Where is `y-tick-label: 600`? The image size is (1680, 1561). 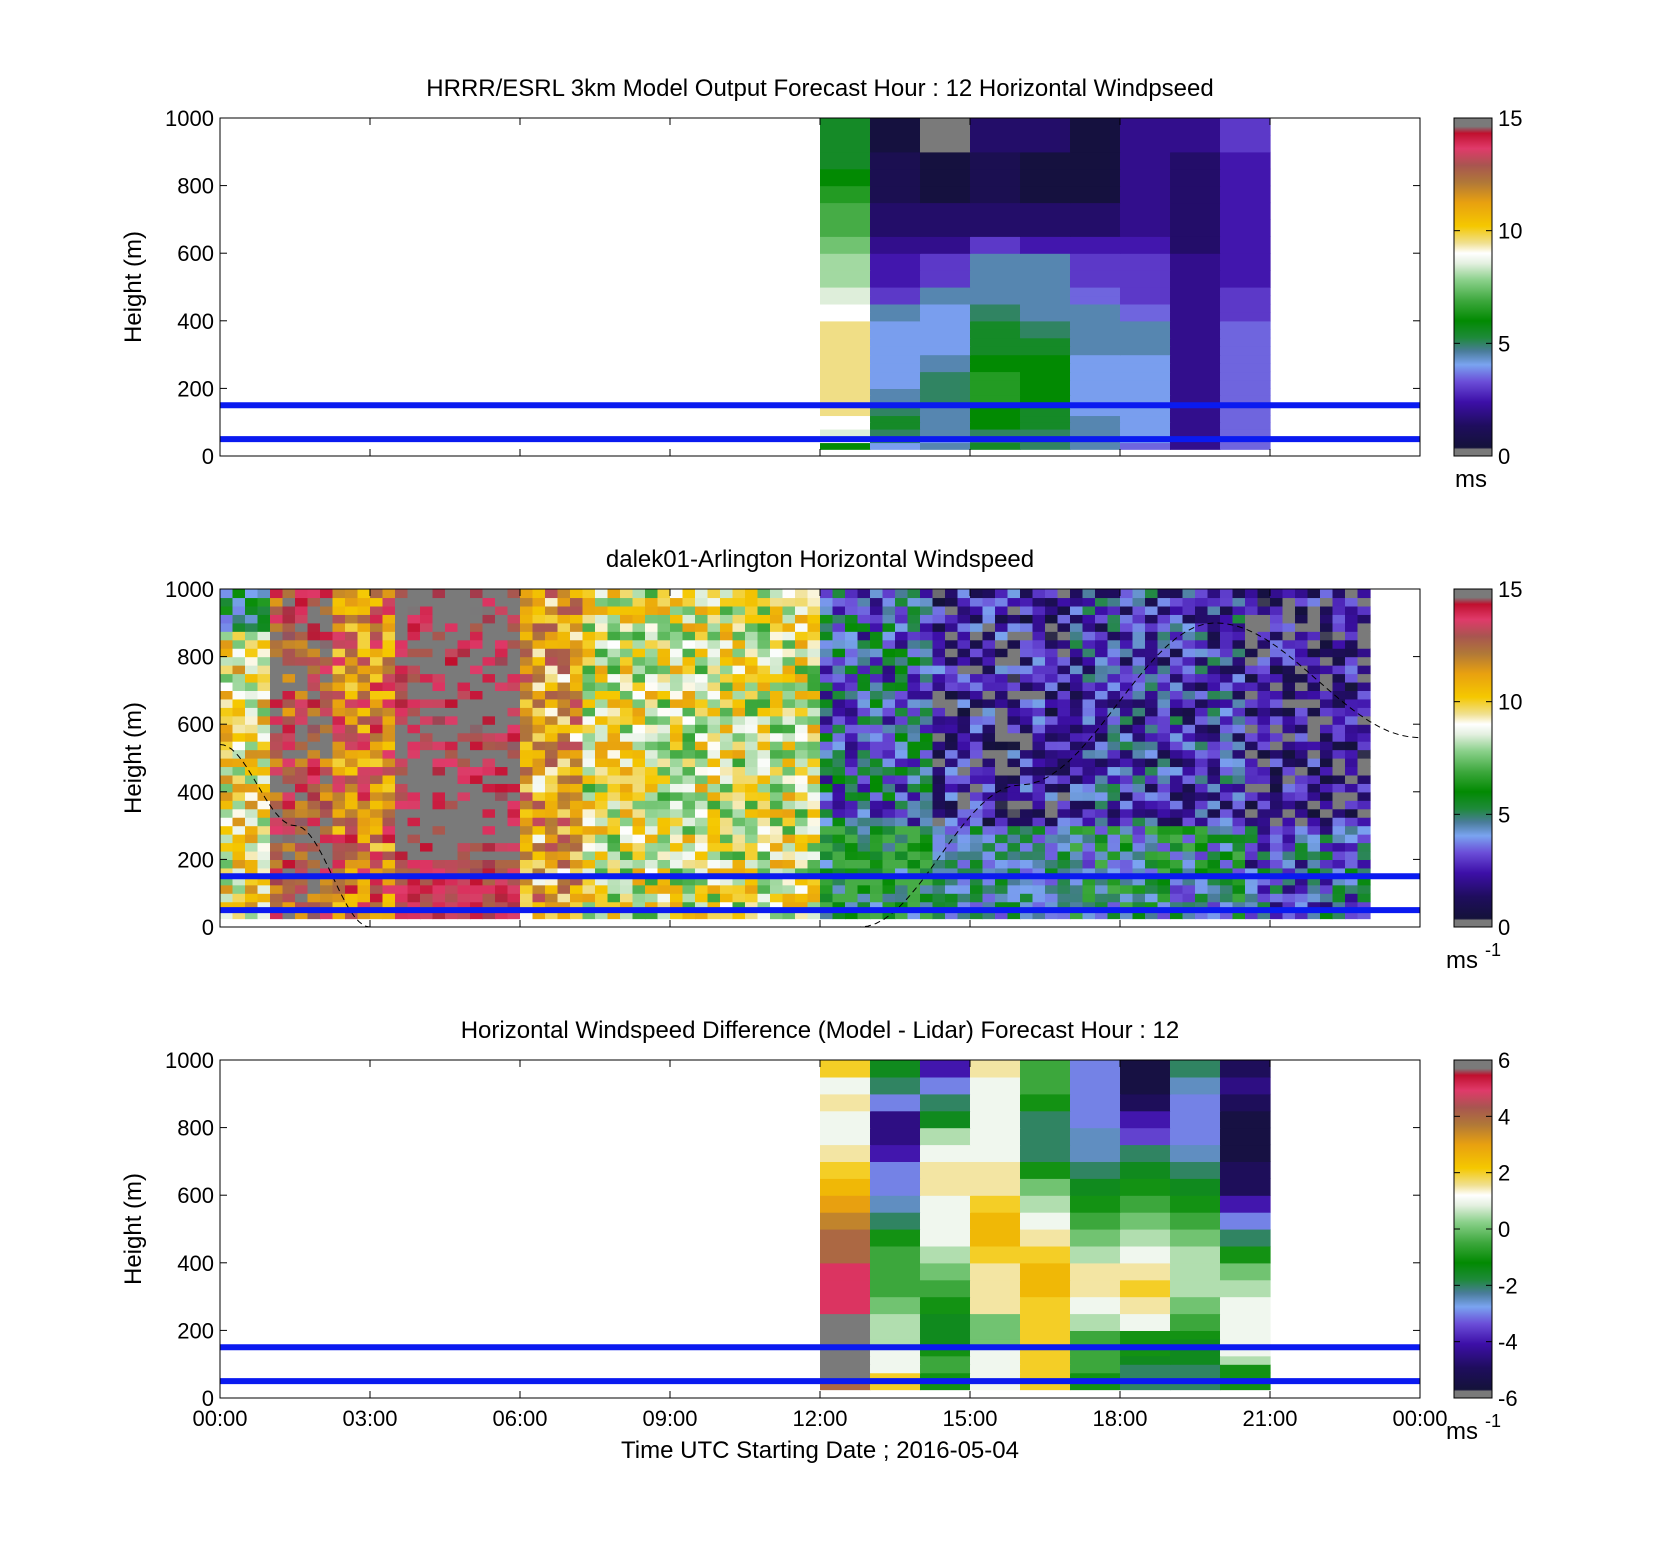
y-tick-label: 600 is located at coordinates (195, 724).